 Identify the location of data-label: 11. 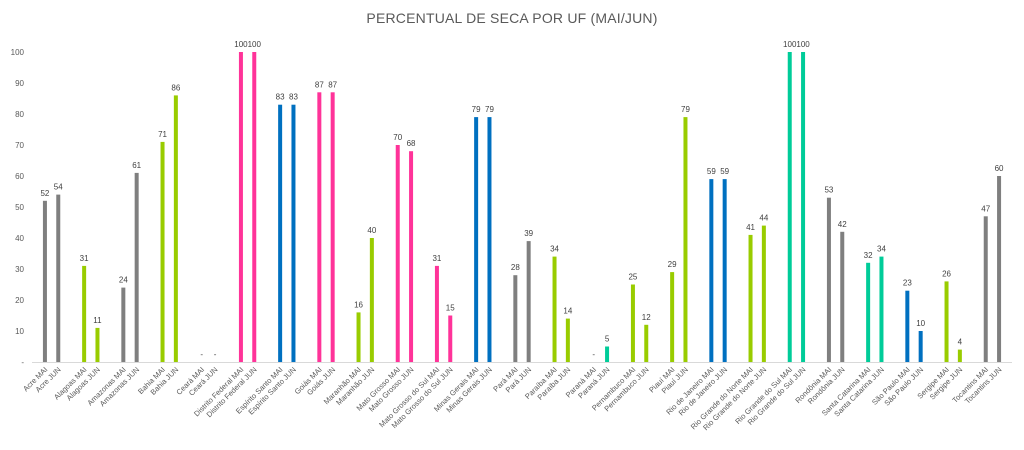
(97, 320).